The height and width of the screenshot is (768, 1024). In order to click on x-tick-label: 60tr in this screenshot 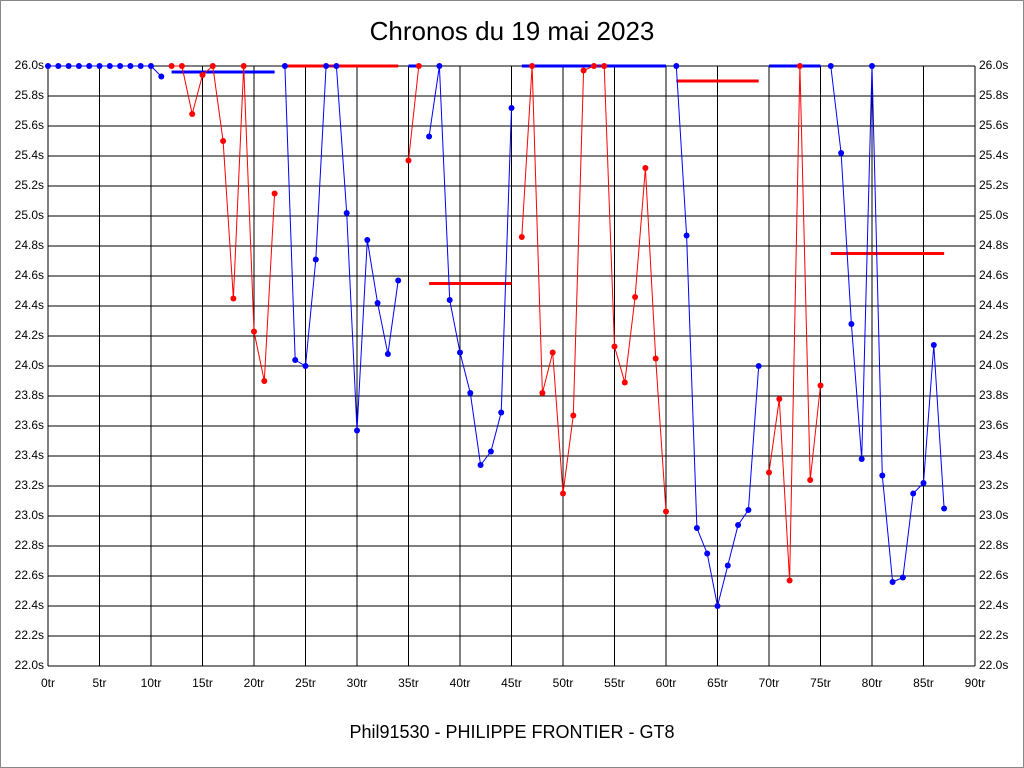, I will do `click(666, 683)`.